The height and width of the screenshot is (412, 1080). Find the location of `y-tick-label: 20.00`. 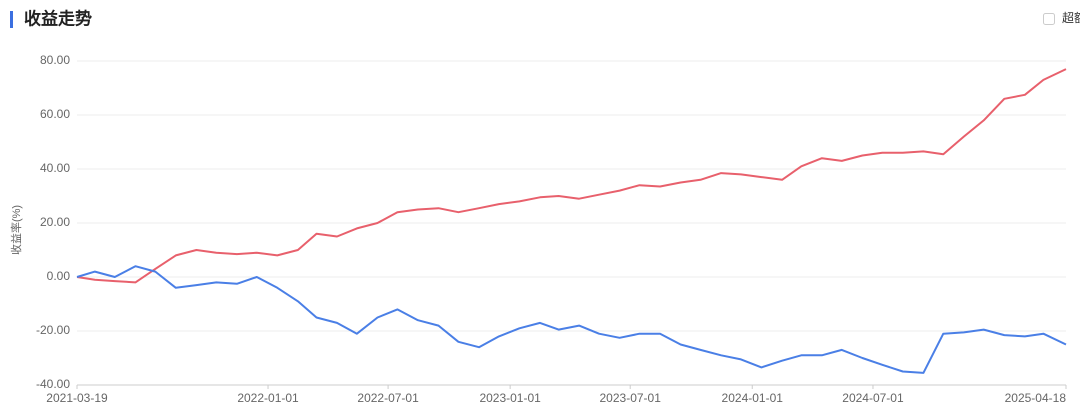

y-tick-label: 20.00 is located at coordinates (55, 222).